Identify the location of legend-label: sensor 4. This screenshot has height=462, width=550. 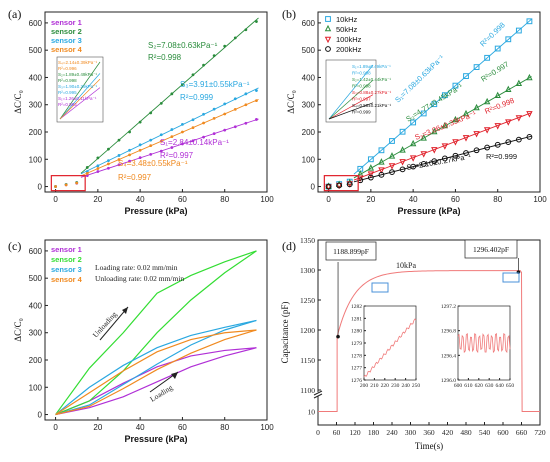
(67, 279).